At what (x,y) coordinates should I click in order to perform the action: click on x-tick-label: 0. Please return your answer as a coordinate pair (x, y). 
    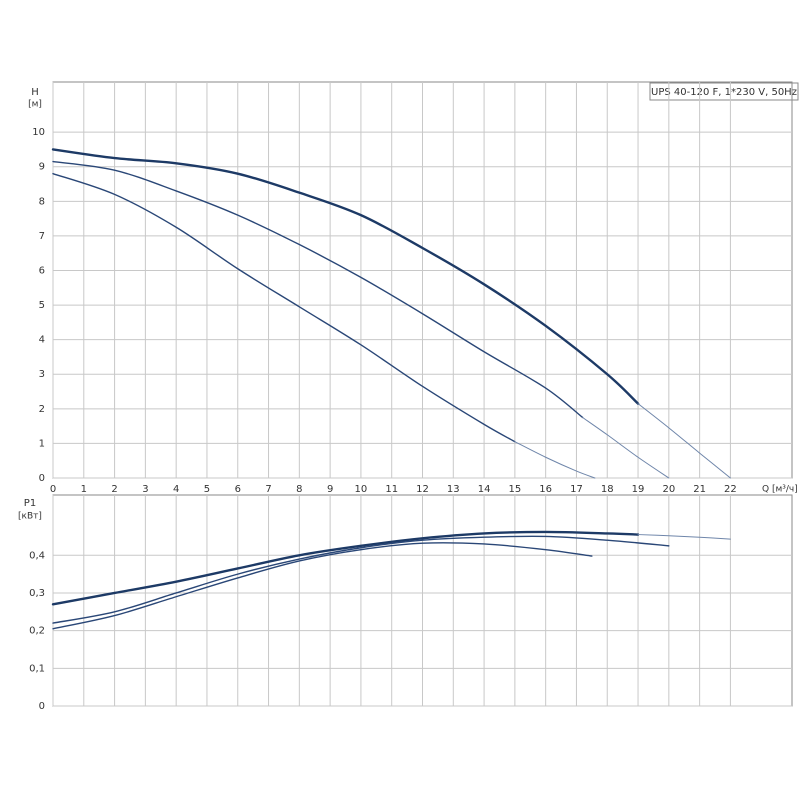
    Looking at the image, I should click on (53, 489).